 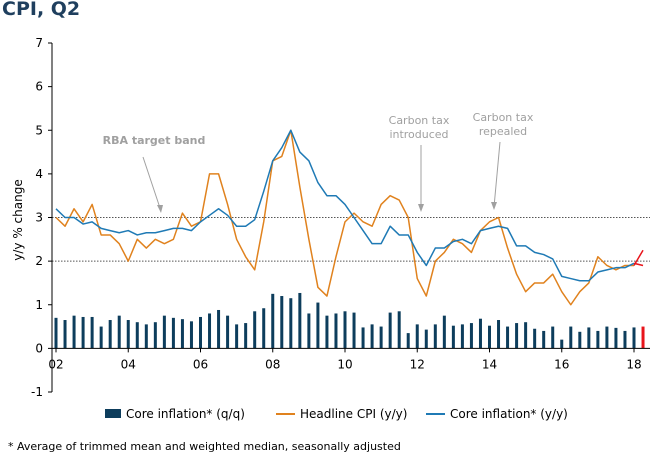 I want to click on band-arrow, so click(x=152, y=184).